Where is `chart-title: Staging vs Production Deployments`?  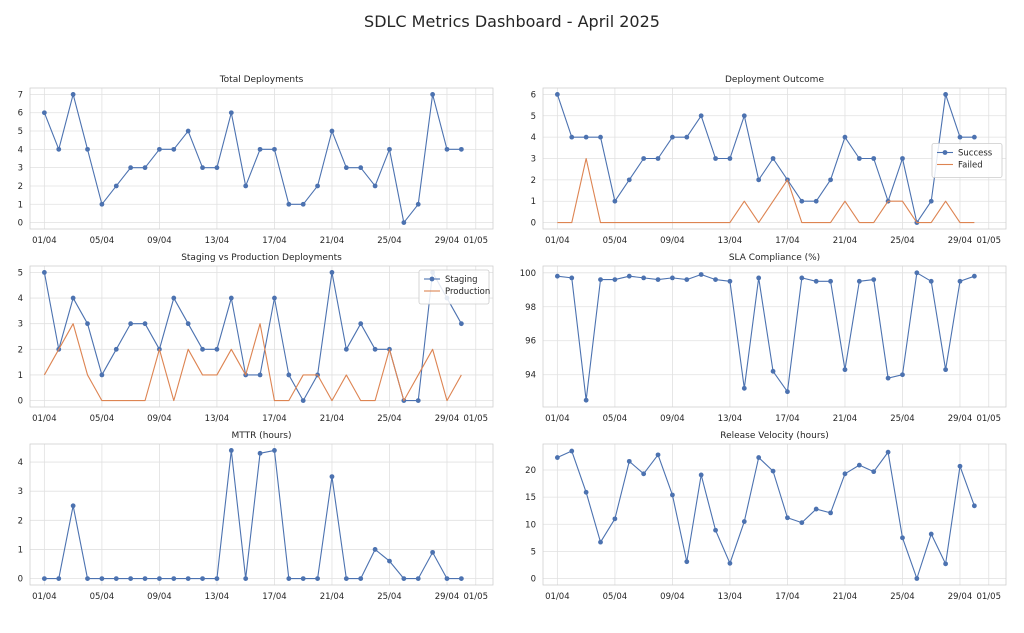
chart-title: Staging vs Production Deployments is located at coordinates (261, 258).